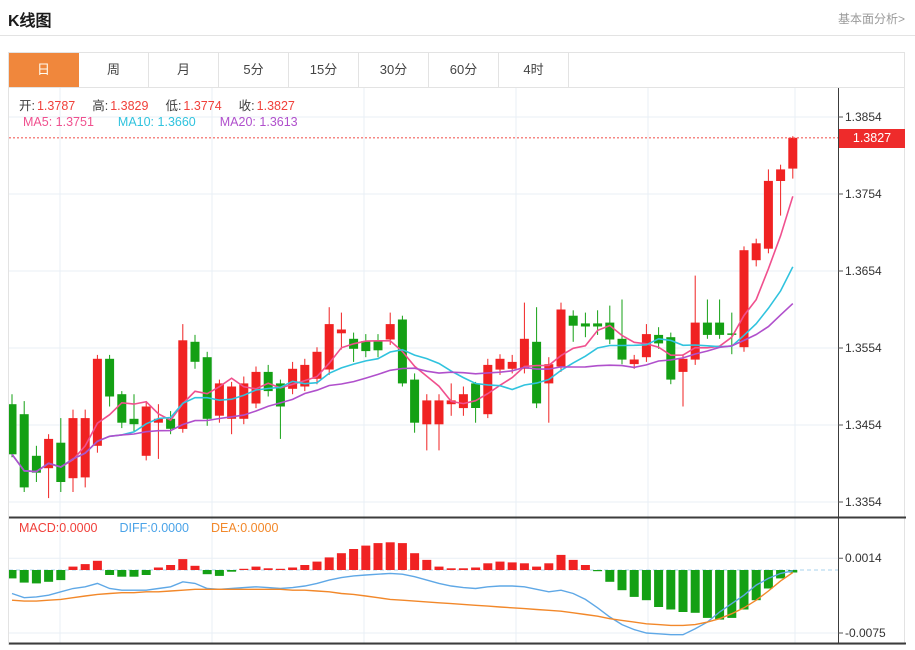 The image size is (915, 650). What do you see at coordinates (464, 70) in the screenshot?
I see `tab-60min: 60分` at bounding box center [464, 70].